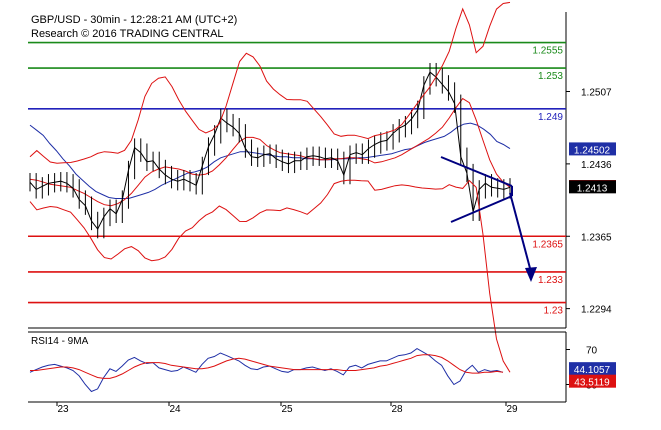 This screenshot has width=661, height=430. I want to click on level-label: 1.233, so click(550, 280).